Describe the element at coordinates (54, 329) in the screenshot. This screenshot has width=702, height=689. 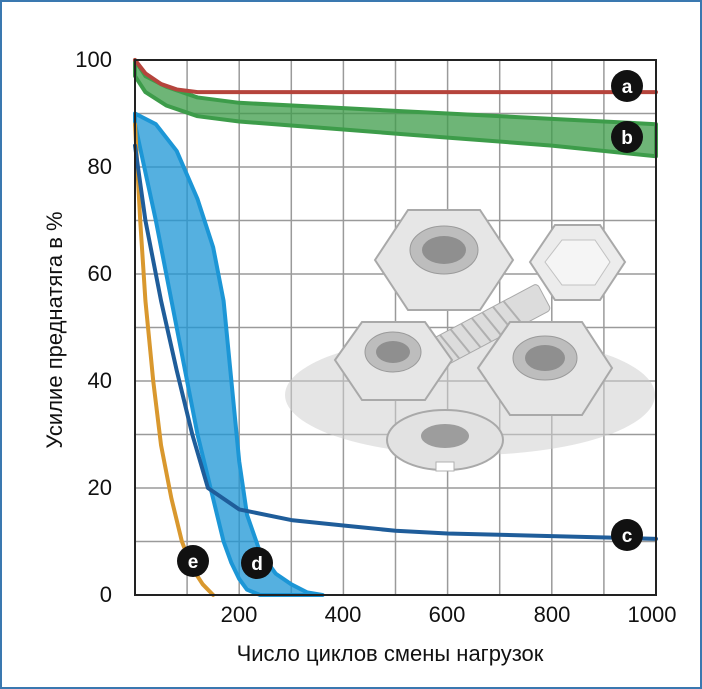
I see `y-axis-label: Усилие преднатяга в %` at that location.